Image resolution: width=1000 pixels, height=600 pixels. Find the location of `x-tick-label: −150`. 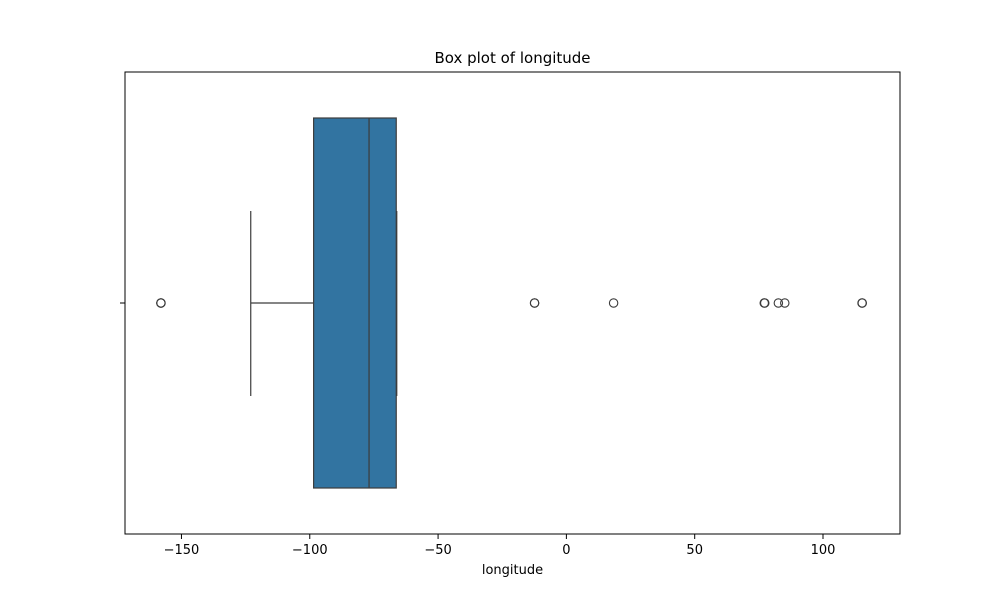

x-tick-label: −150 is located at coordinates (182, 550).